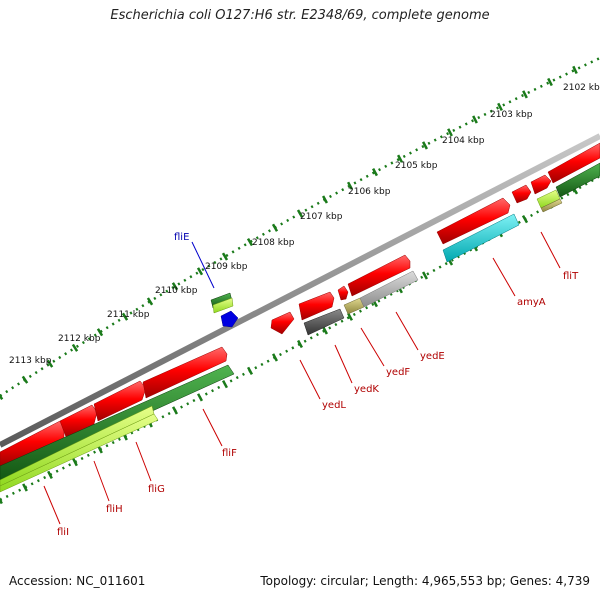 The width and height of the screenshot is (600, 600). What do you see at coordinates (181, 237) in the screenshot?
I see `gene-label-flie: fliE` at bounding box center [181, 237].